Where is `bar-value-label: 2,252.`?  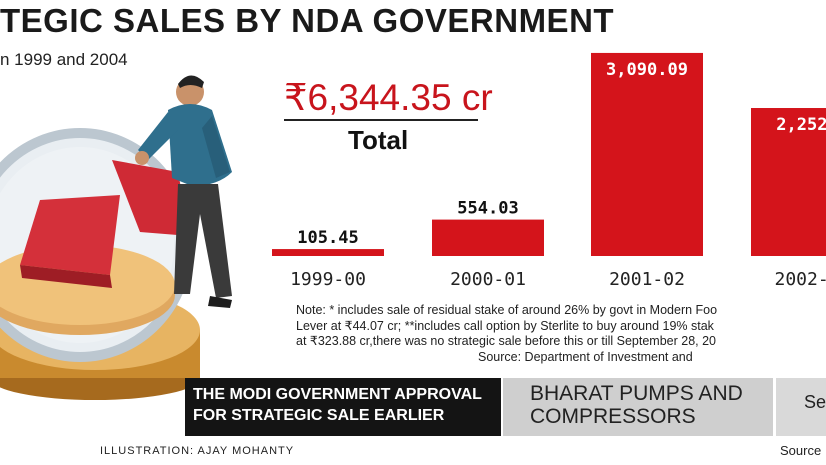 bar-value-label: 2,252. is located at coordinates (801, 125).